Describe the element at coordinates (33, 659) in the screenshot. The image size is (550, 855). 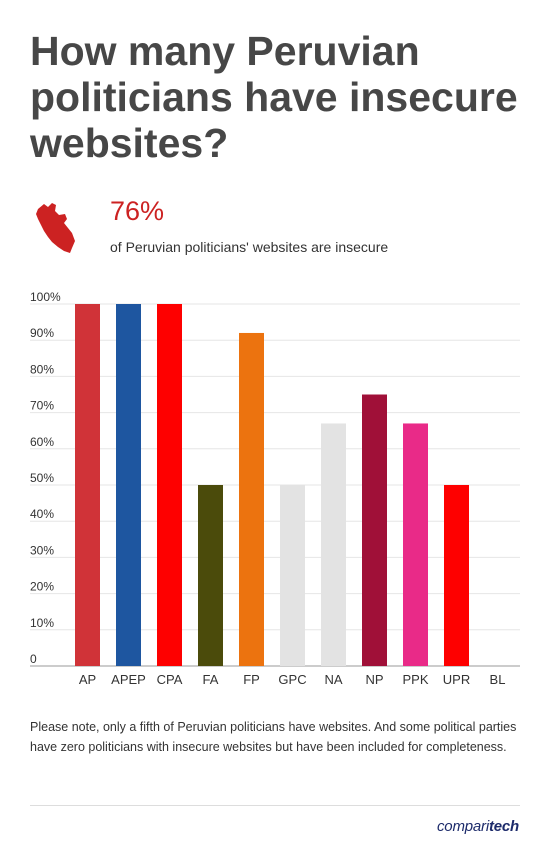
I see `y-tick-label: 0` at that location.